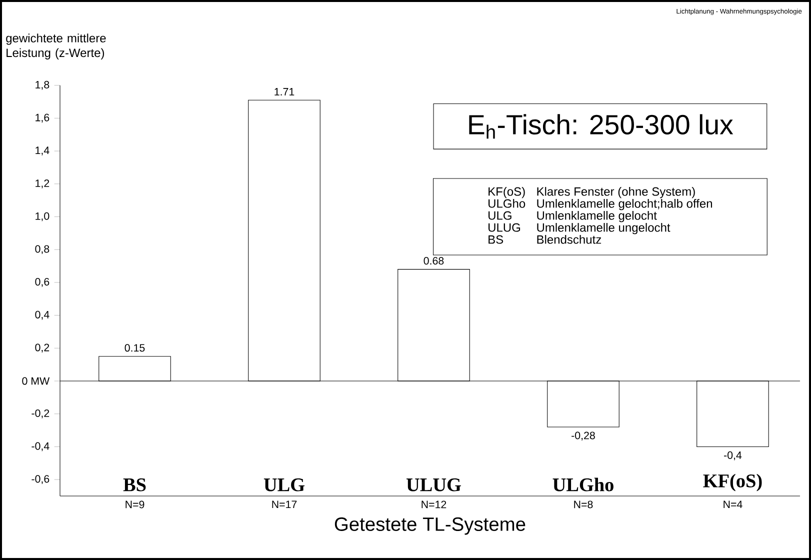  I want to click on data-label: -0,28, so click(583, 436).